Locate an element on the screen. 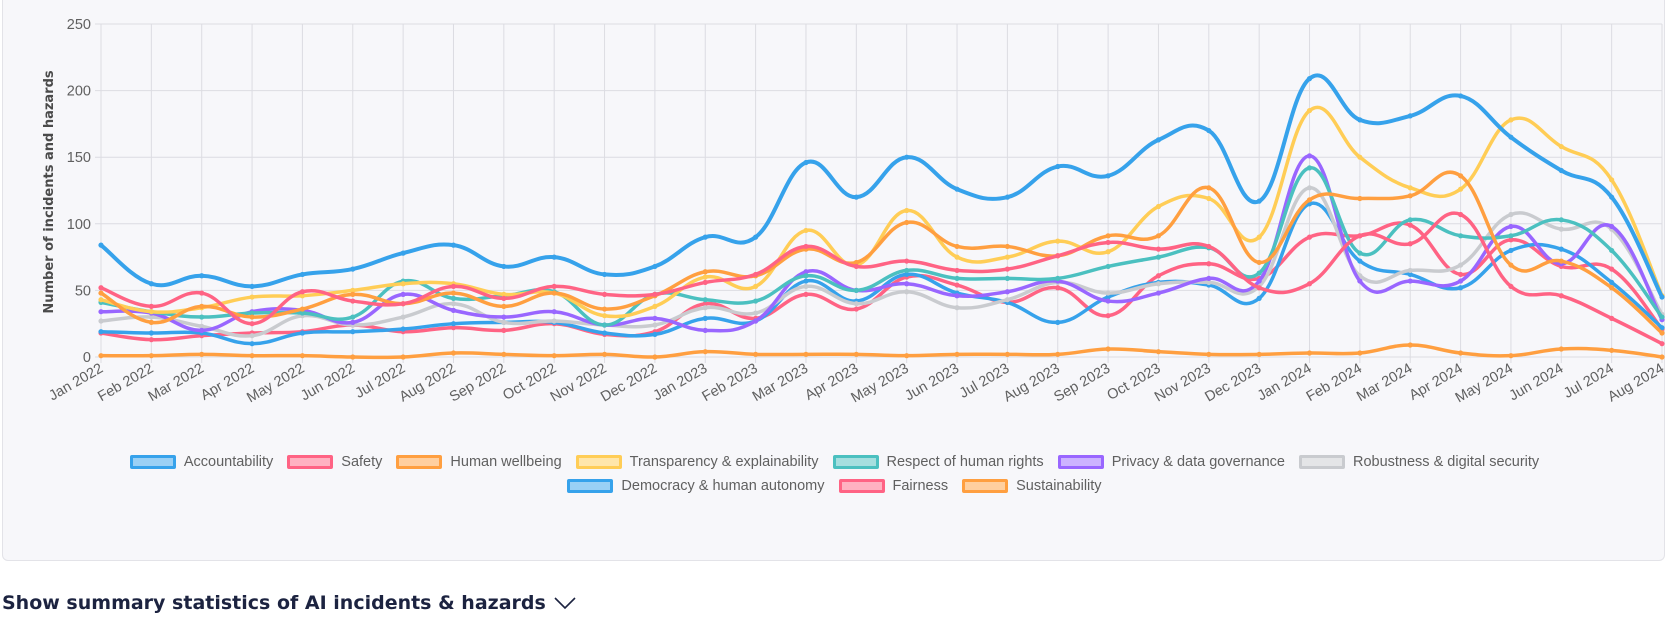 Image resolution: width=1667 pixels, height=625 pixels. legend-item-human-wellbeing: Human wellbeing is located at coordinates (479, 462).